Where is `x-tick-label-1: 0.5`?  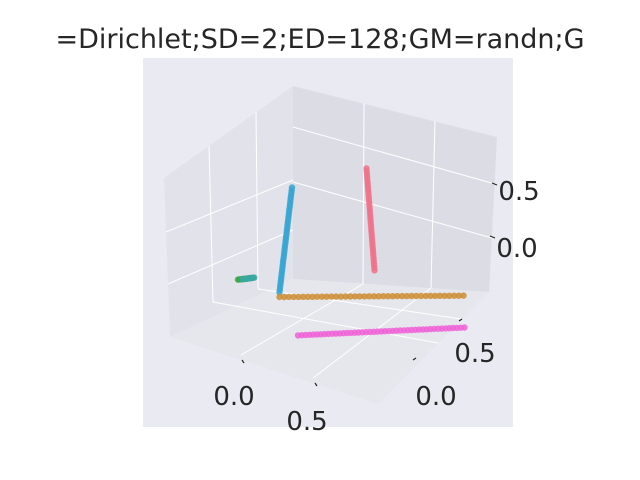 x-tick-label-1: 0.5 is located at coordinates (306, 422).